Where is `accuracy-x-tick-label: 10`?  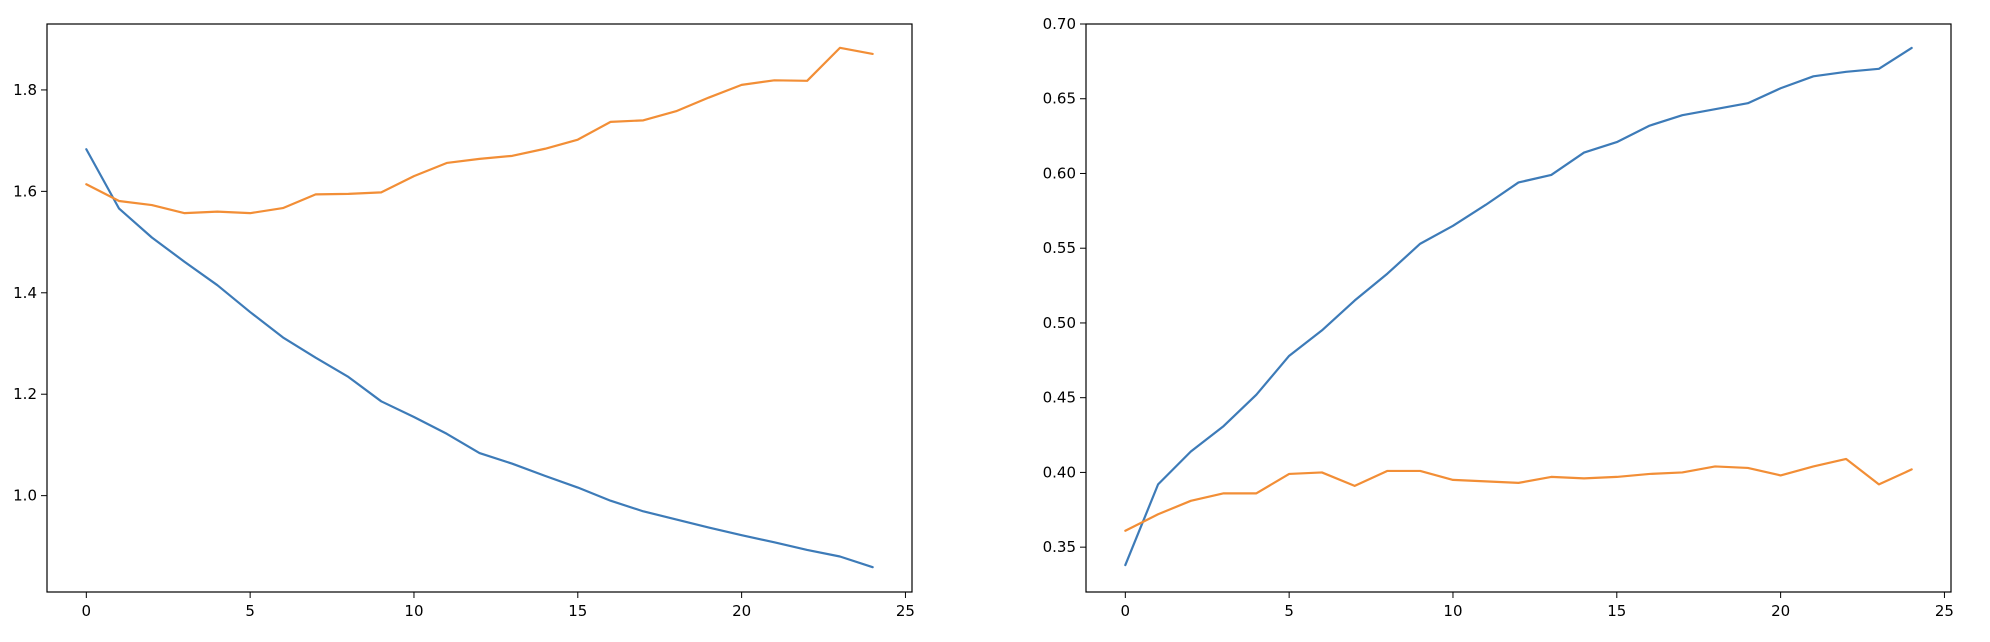
accuracy-x-tick-label: 10 is located at coordinates (1452, 611).